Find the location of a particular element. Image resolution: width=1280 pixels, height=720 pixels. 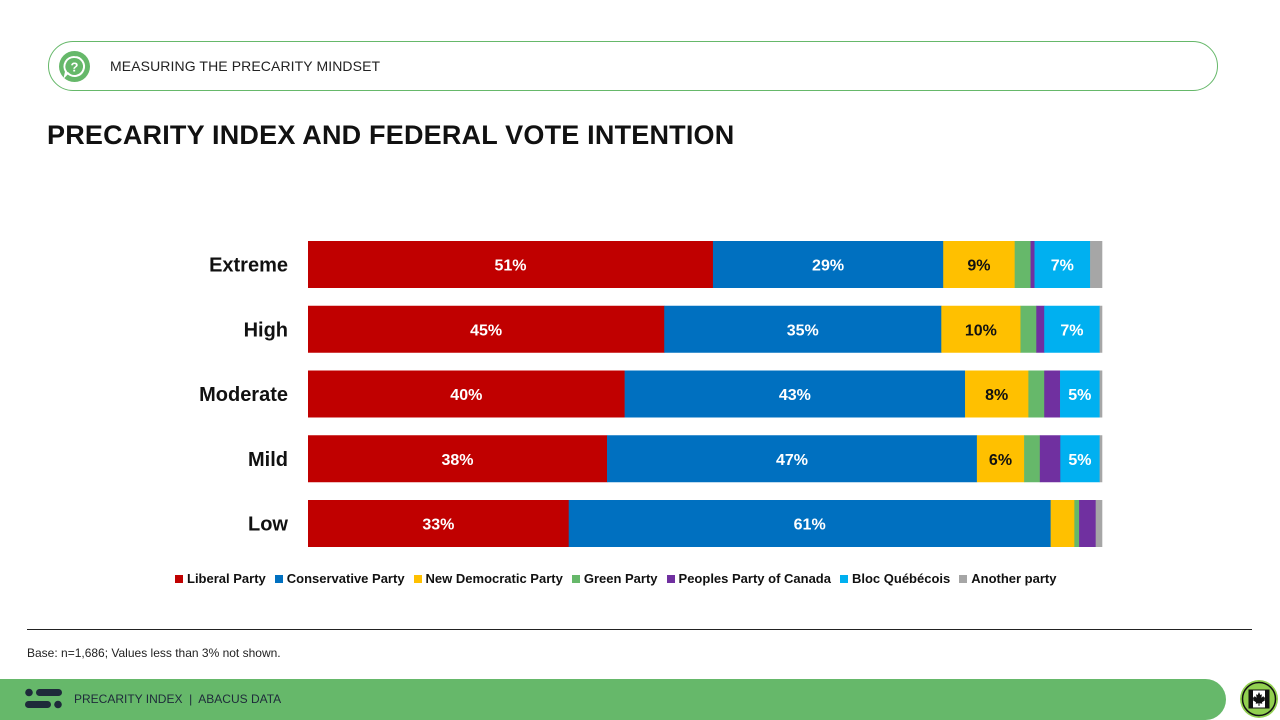

data-label: 61% is located at coordinates (810, 525).